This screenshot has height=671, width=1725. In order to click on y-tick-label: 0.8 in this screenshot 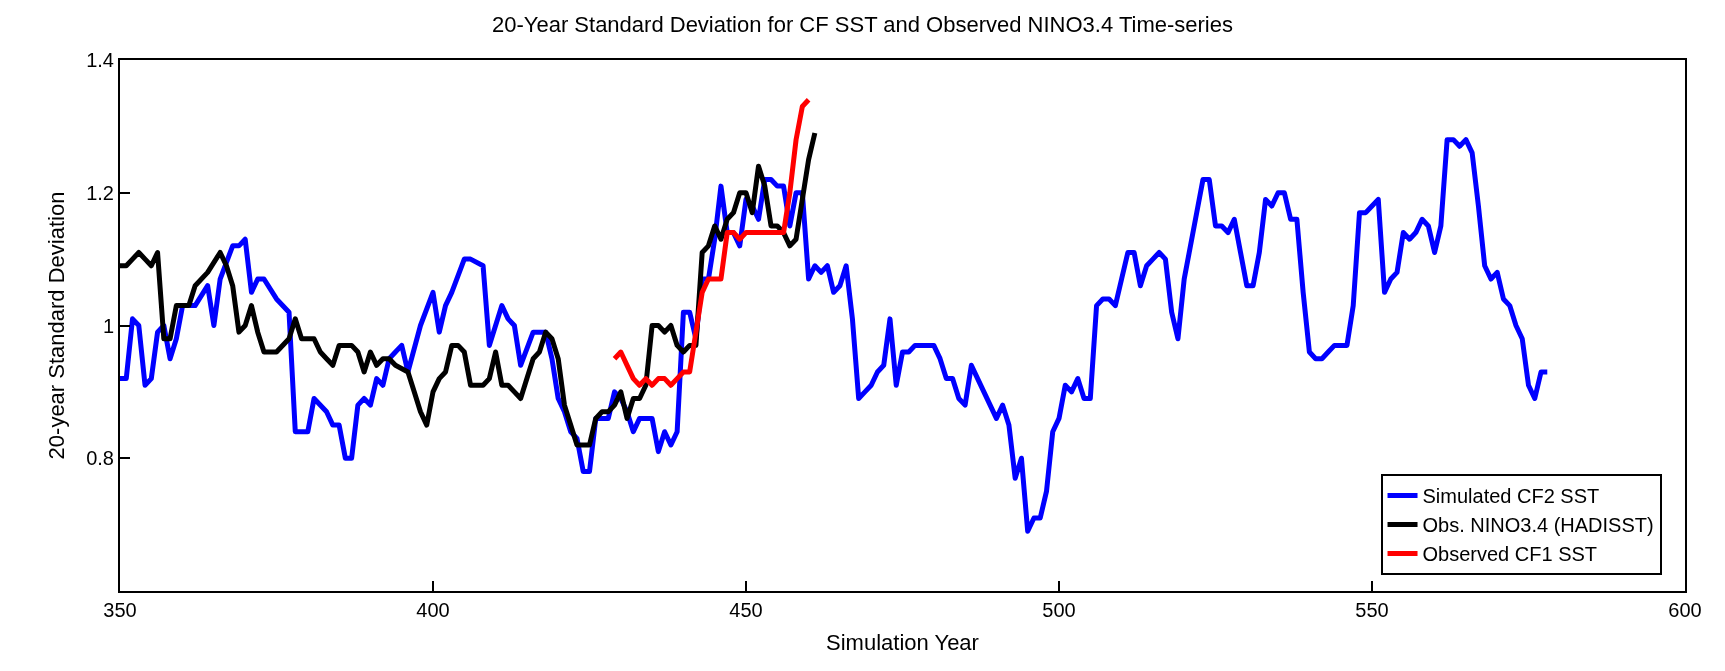, I will do `click(100, 458)`.